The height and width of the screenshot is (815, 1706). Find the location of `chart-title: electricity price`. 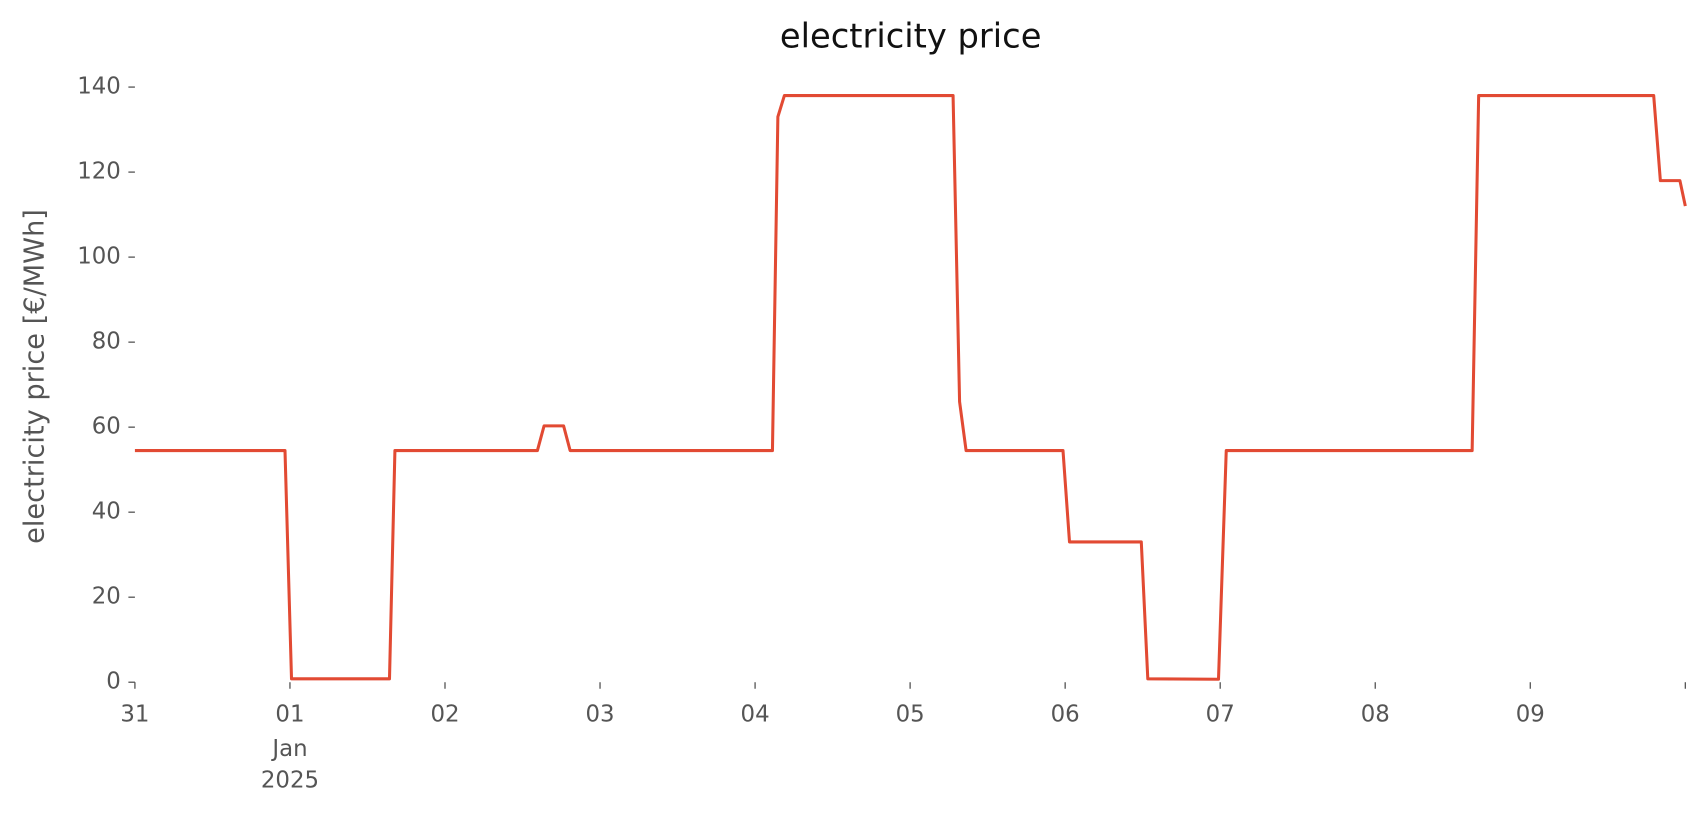

chart-title: electricity price is located at coordinates (911, 36).